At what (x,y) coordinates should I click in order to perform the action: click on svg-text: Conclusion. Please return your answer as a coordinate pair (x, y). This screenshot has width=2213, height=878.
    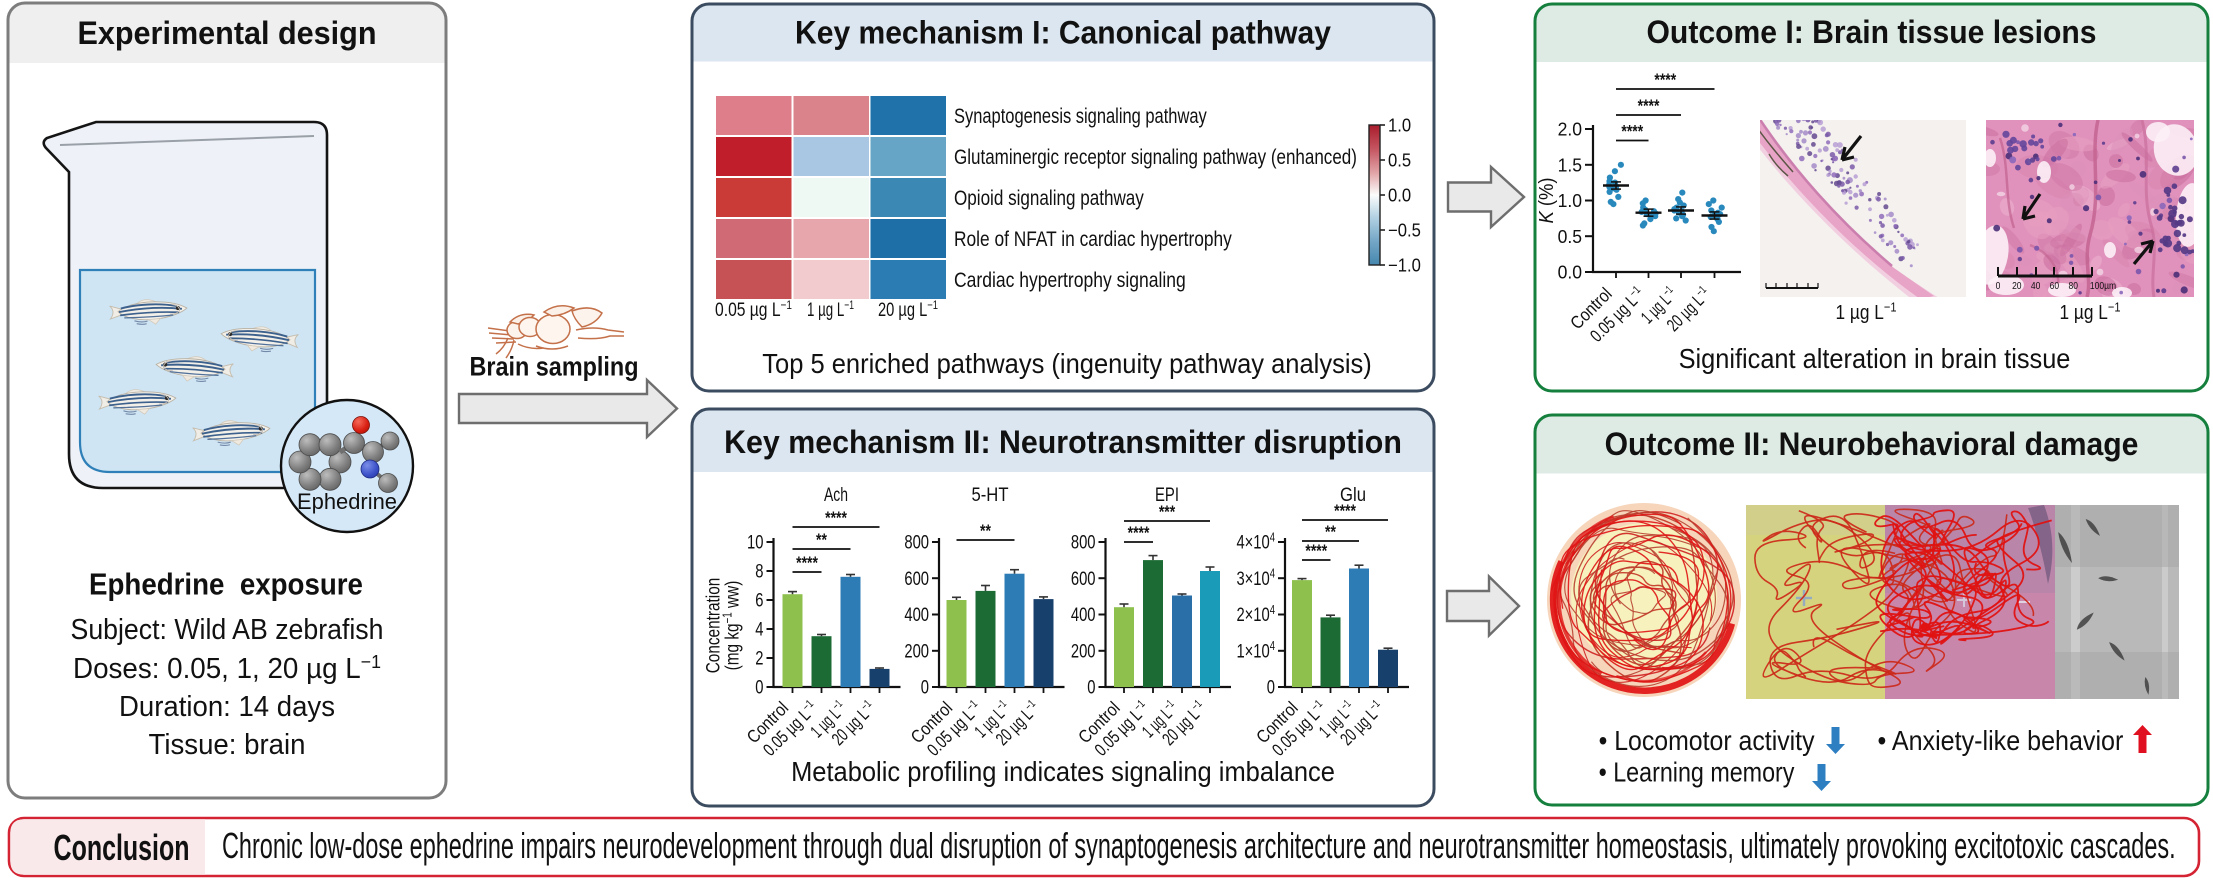
    Looking at the image, I should click on (122, 847).